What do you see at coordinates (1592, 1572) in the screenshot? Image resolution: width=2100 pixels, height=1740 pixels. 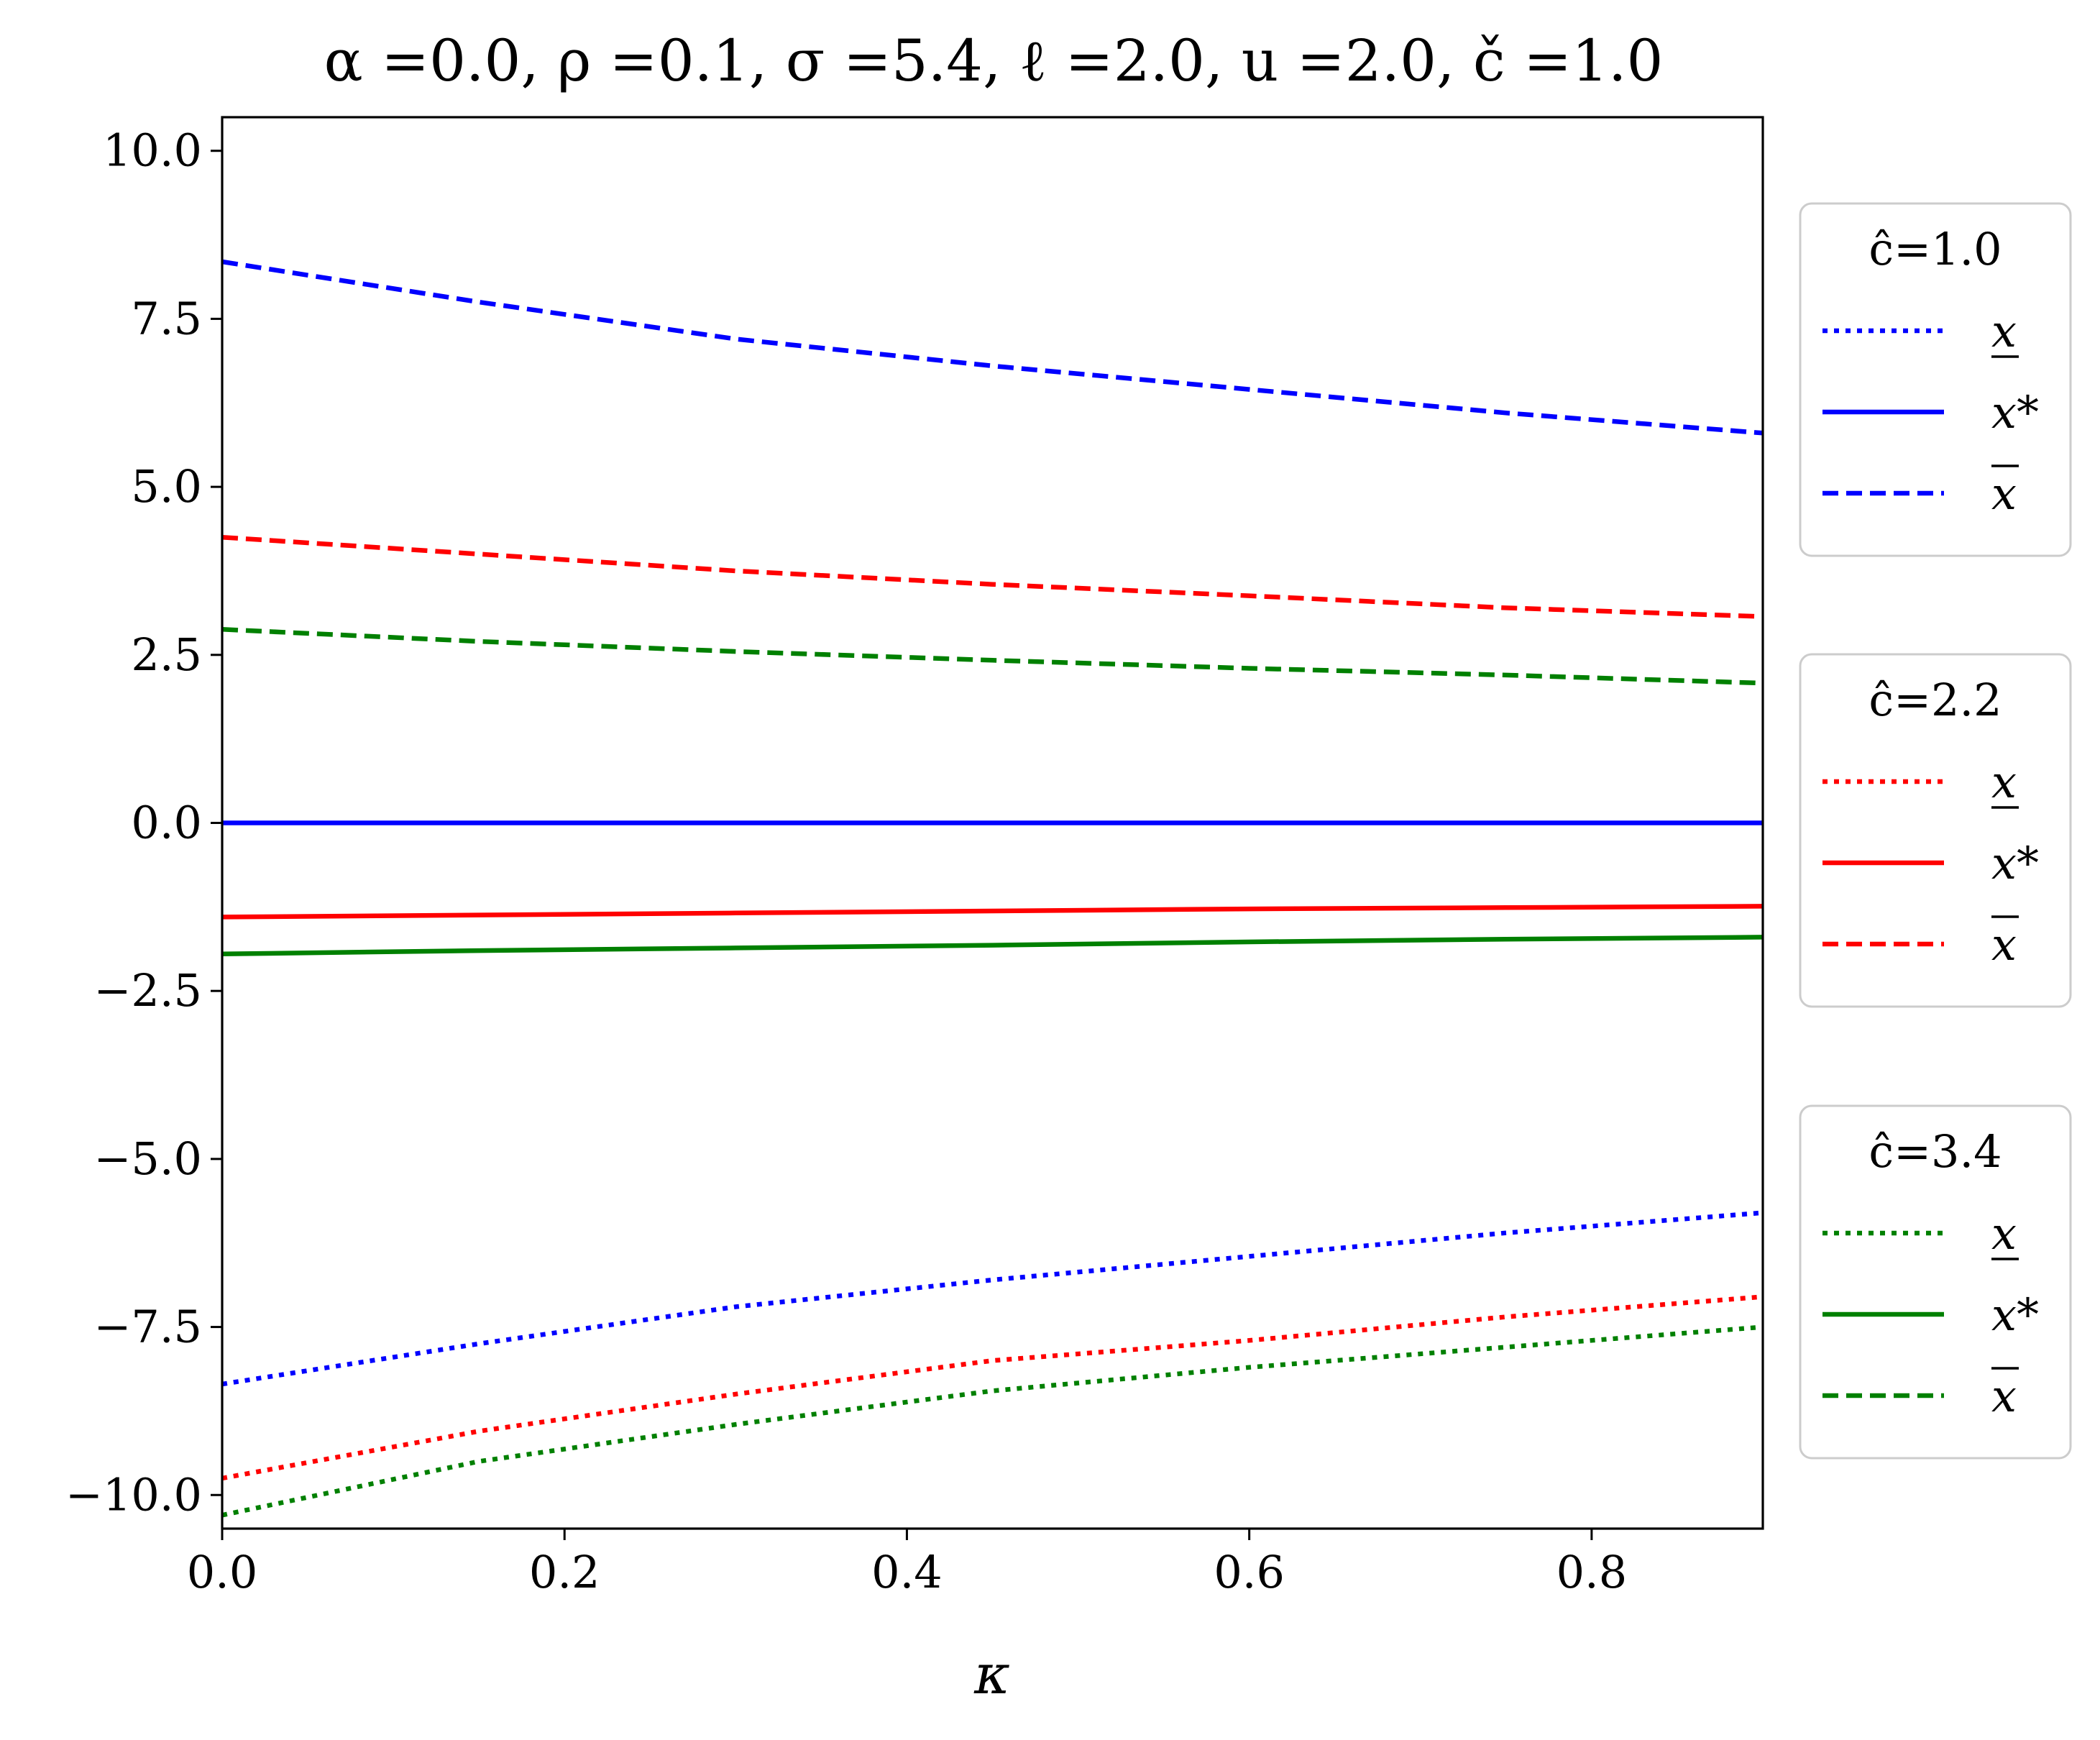 I see `x-tick-label: 0.8` at bounding box center [1592, 1572].